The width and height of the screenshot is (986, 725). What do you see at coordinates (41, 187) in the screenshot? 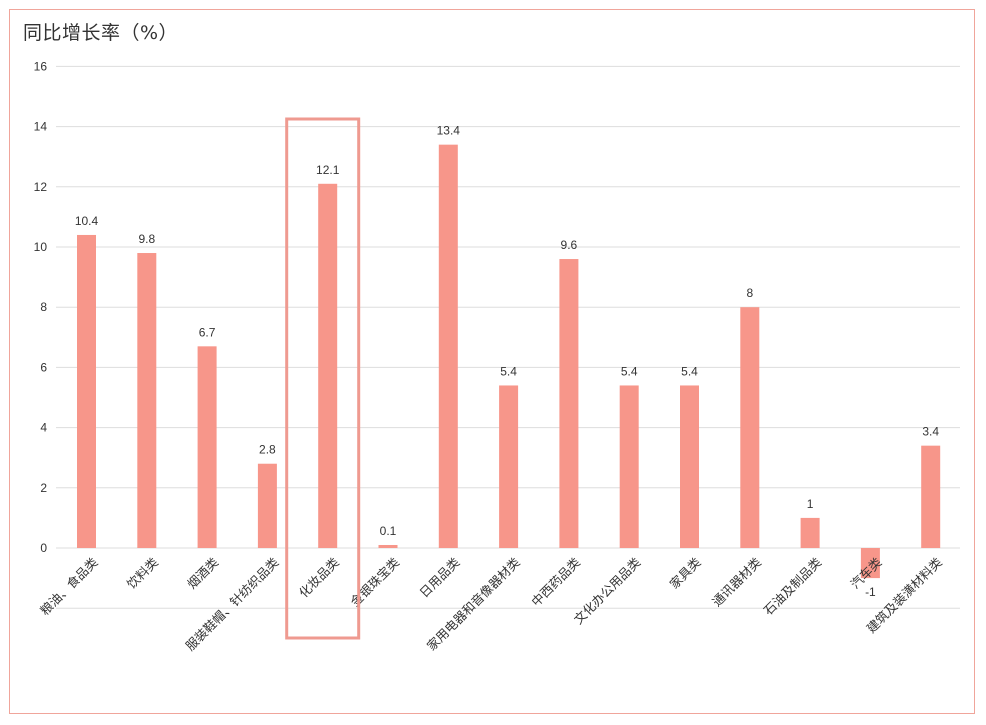
I see `y-tick-label: 12` at bounding box center [41, 187].